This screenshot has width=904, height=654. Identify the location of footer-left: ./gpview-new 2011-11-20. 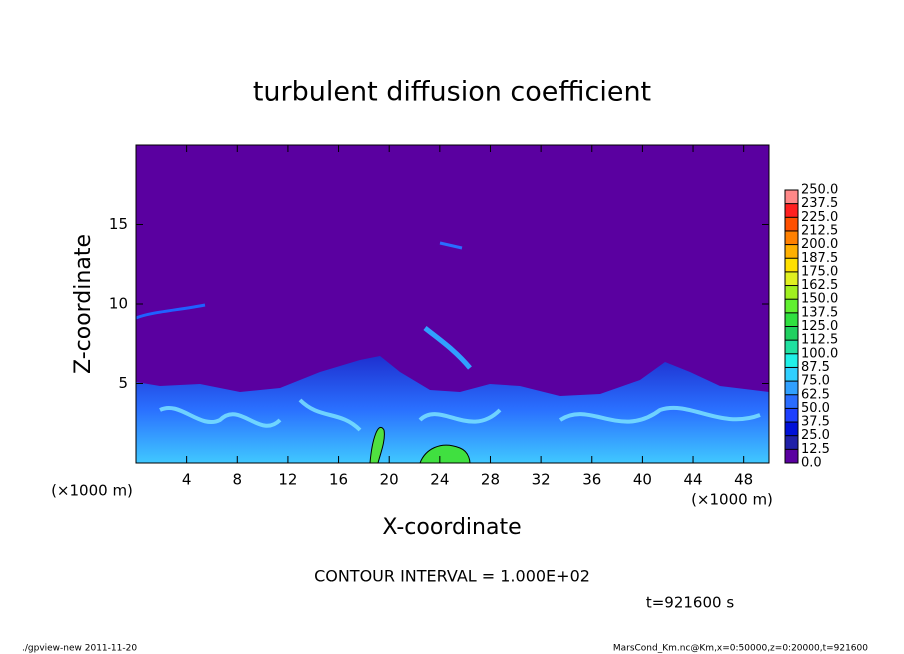
(79, 649).